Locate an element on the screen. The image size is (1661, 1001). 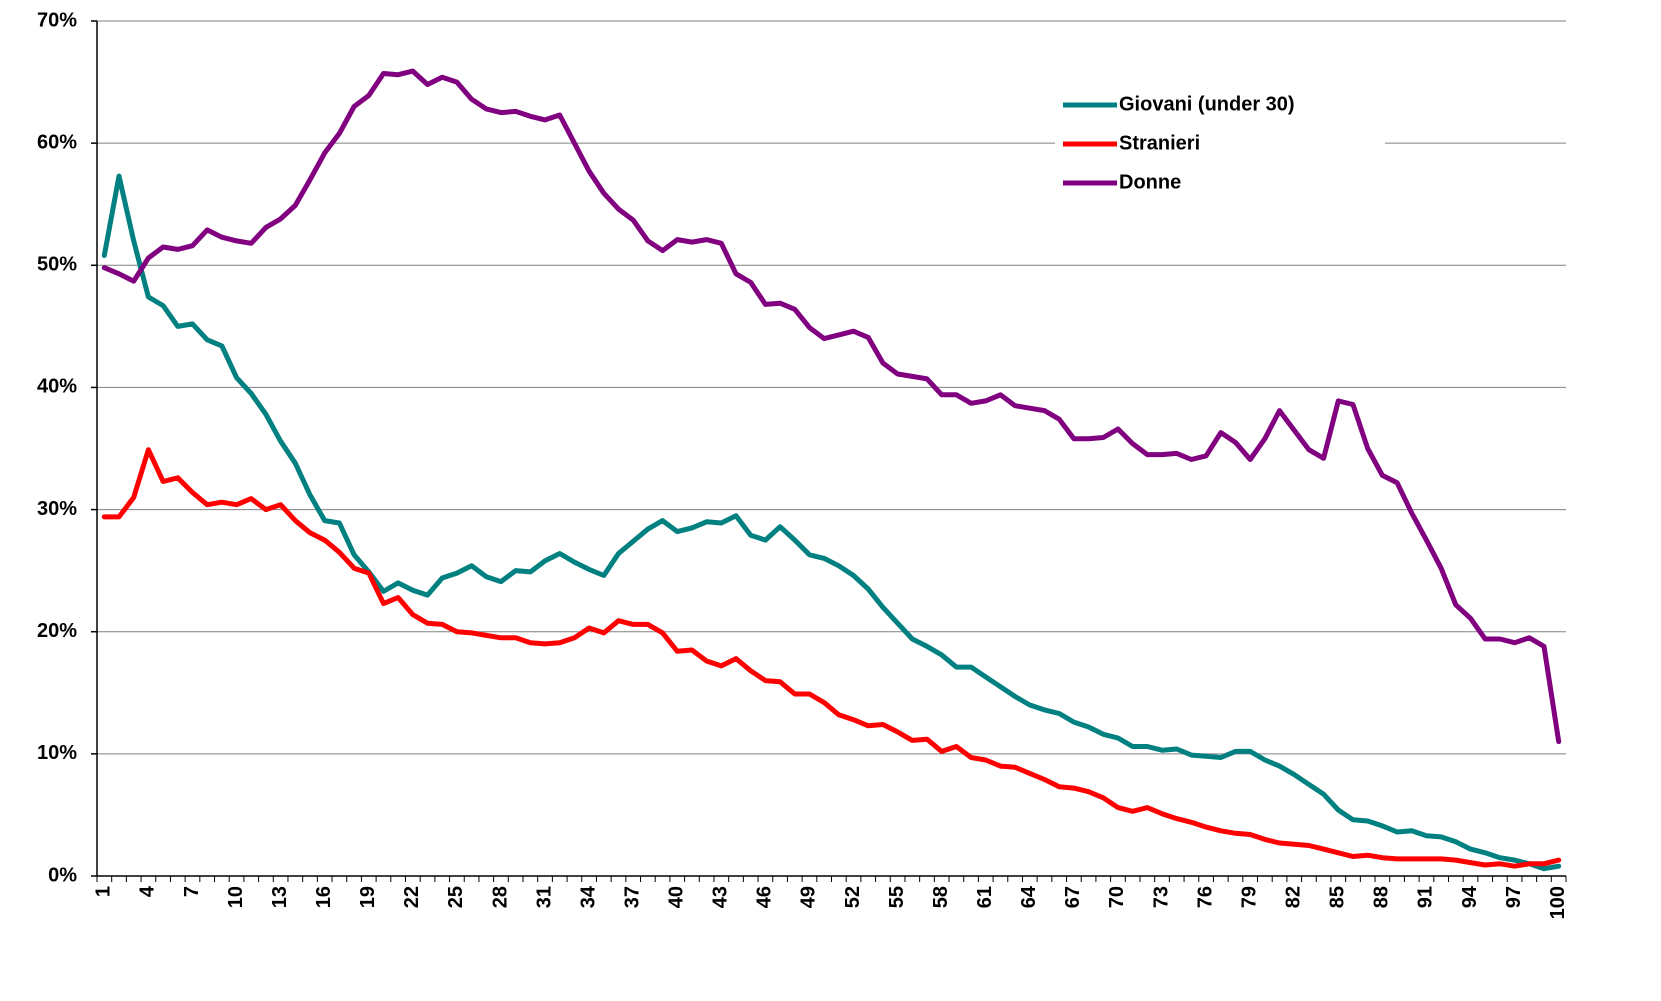
x-tick-label: 4 is located at coordinates (148, 891).